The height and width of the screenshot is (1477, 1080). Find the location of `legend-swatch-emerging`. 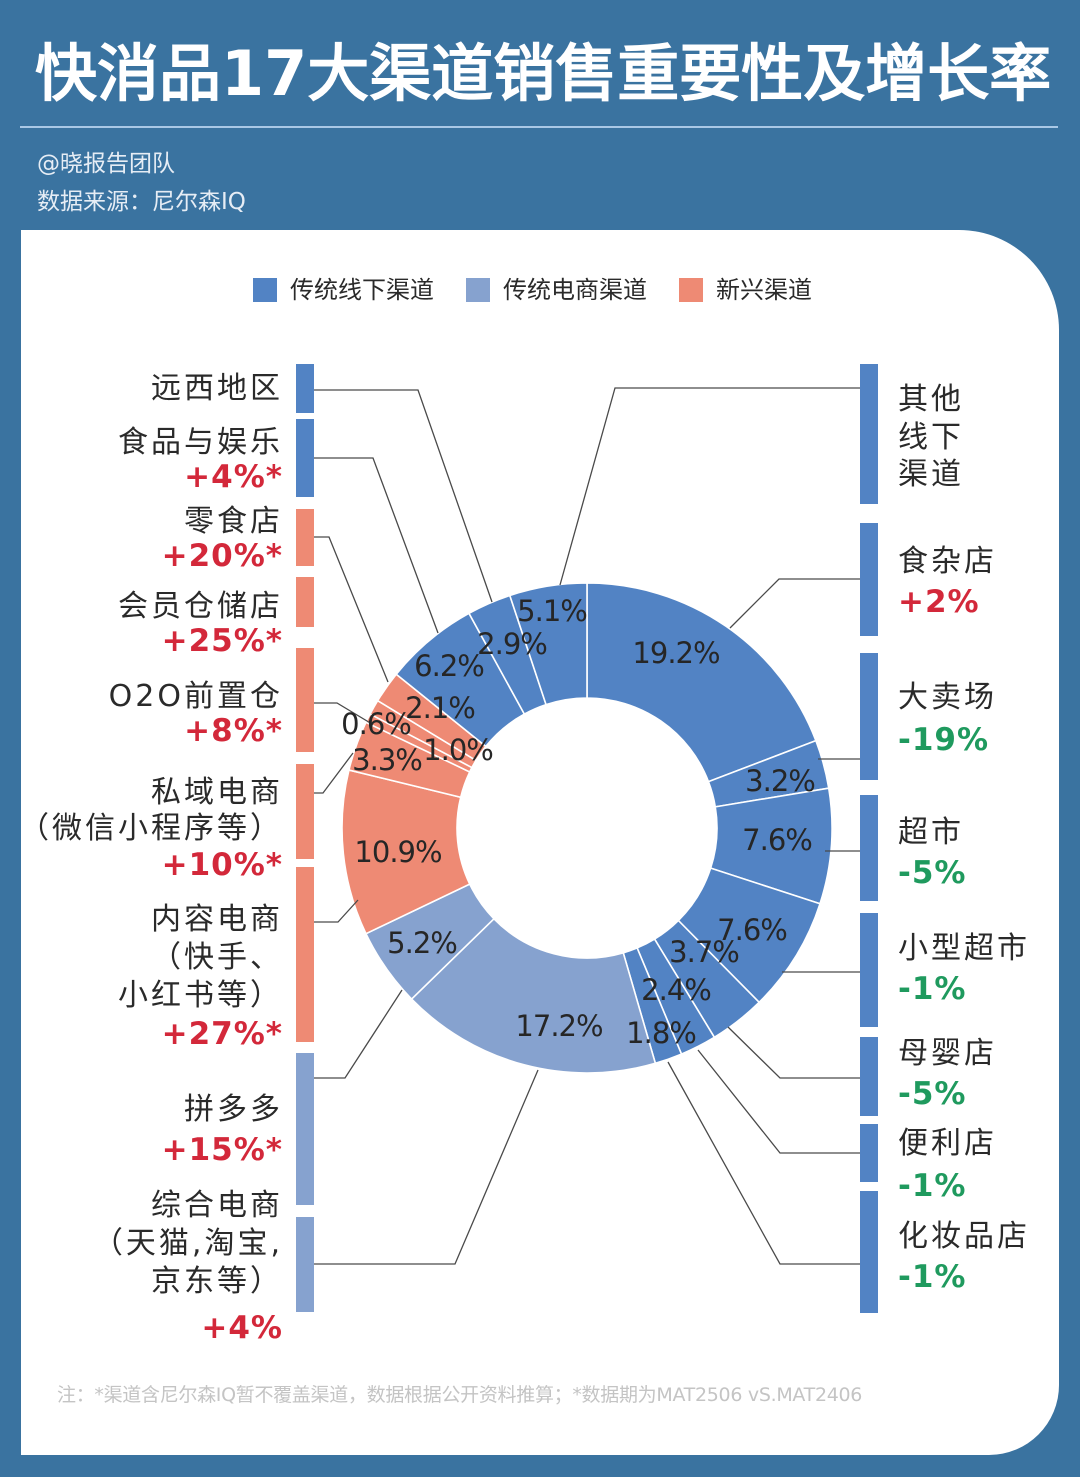

legend-swatch-emerging is located at coordinates (691, 290).